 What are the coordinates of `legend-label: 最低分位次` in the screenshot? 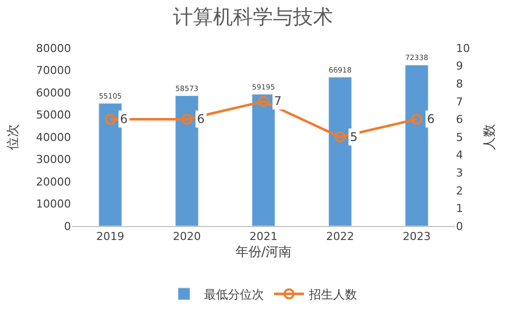 It's located at (234, 295).